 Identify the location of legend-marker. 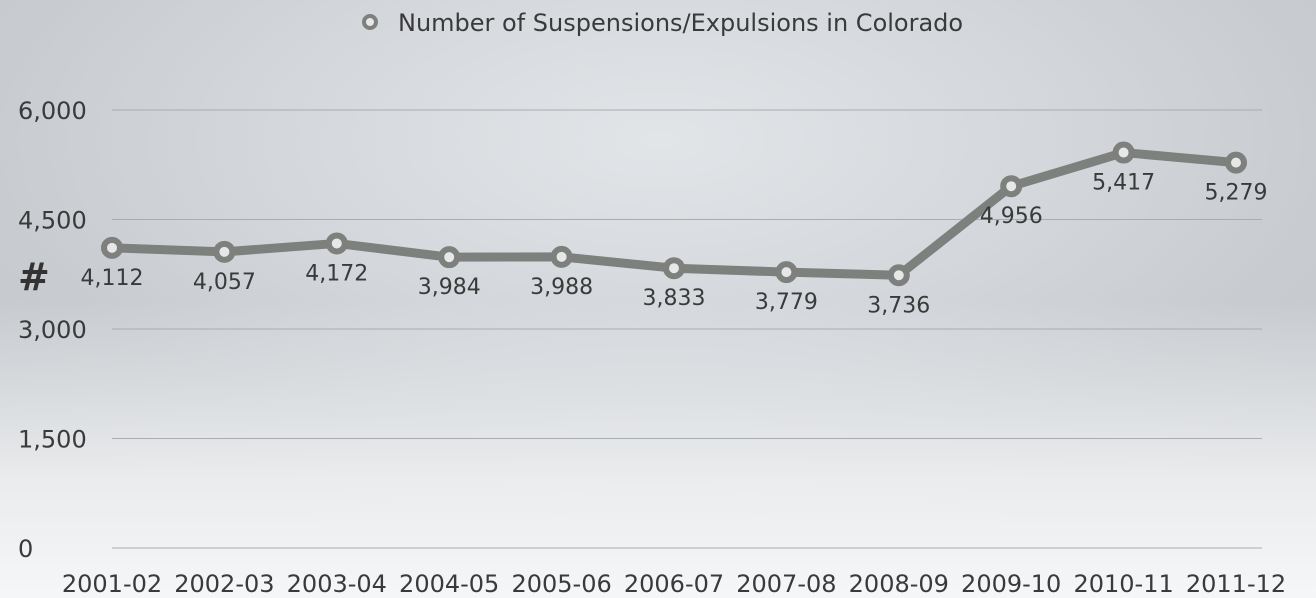
(370, 22).